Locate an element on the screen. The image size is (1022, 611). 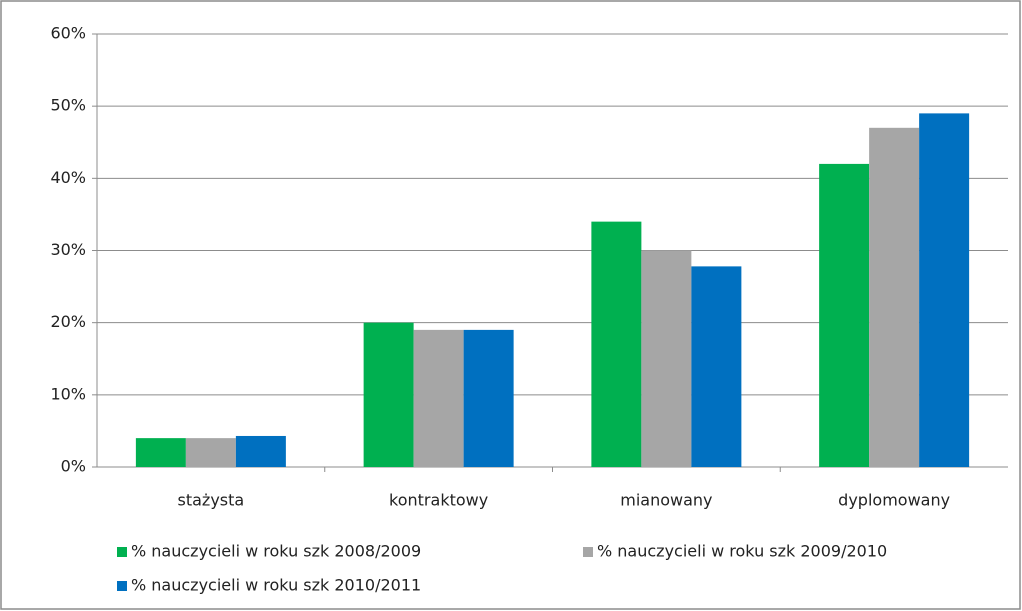
y-tick-label: 0% is located at coordinates (73, 466).